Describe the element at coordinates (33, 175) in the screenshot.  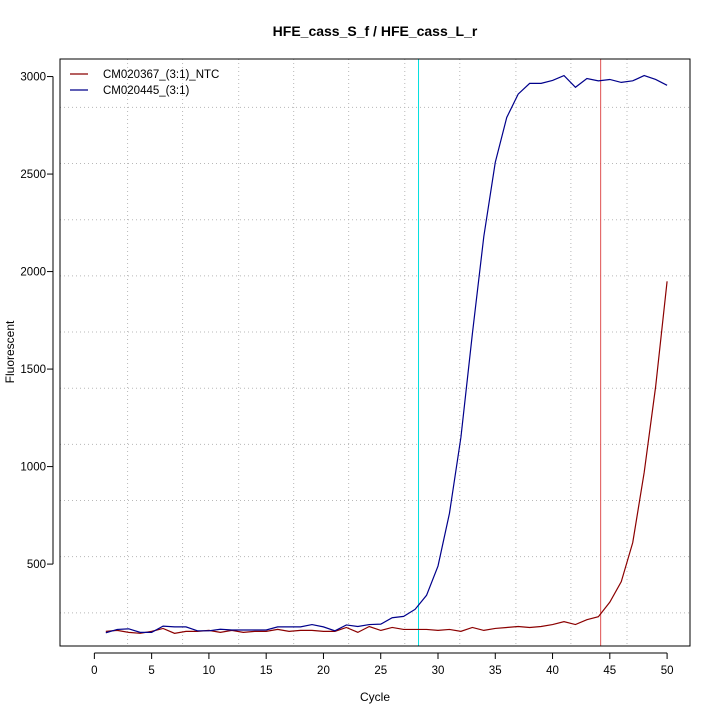
I see `y-tick-label-4: 2500` at that location.